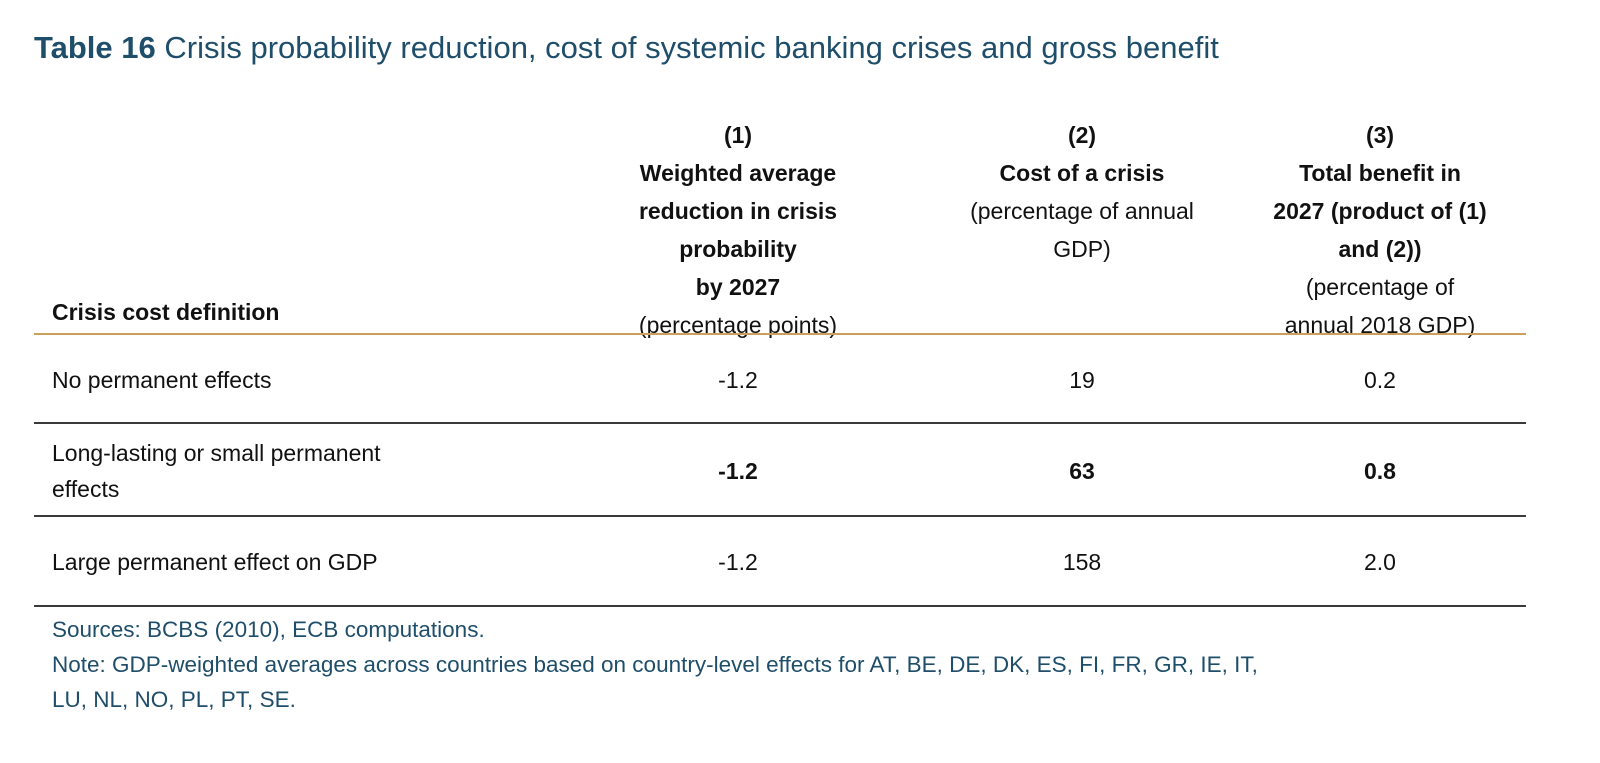 This screenshot has width=1600, height=763. Describe the element at coordinates (216, 471) in the screenshot. I see `row-2-label: Long-lasting or small permanent effects` at that location.